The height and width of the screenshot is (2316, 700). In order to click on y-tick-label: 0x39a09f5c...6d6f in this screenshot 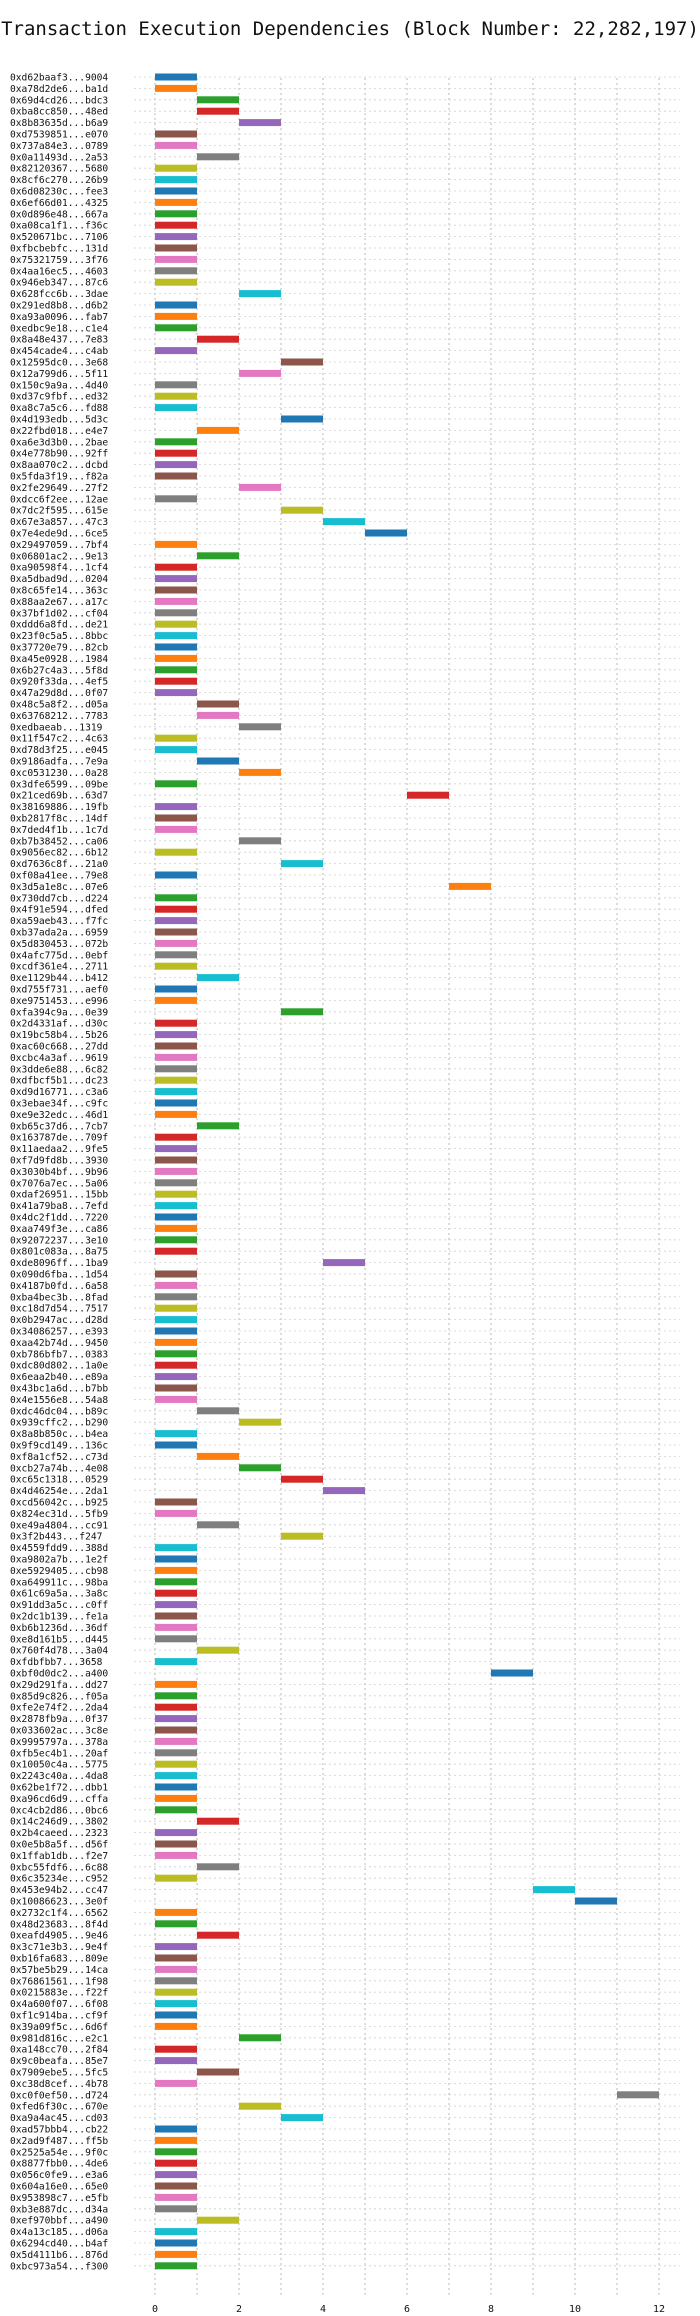, I will do `click(59, 2027)`.